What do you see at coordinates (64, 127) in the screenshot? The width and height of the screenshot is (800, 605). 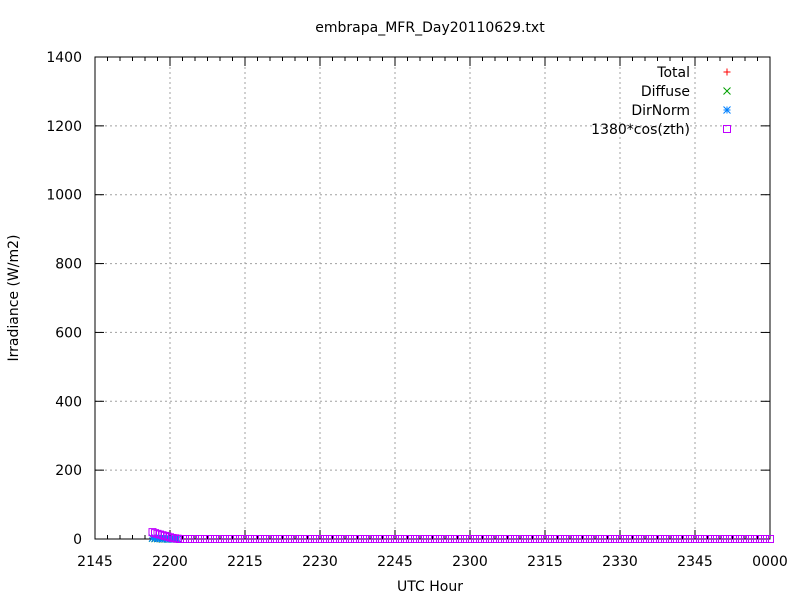 I see `y-tick-label: 1200` at bounding box center [64, 127].